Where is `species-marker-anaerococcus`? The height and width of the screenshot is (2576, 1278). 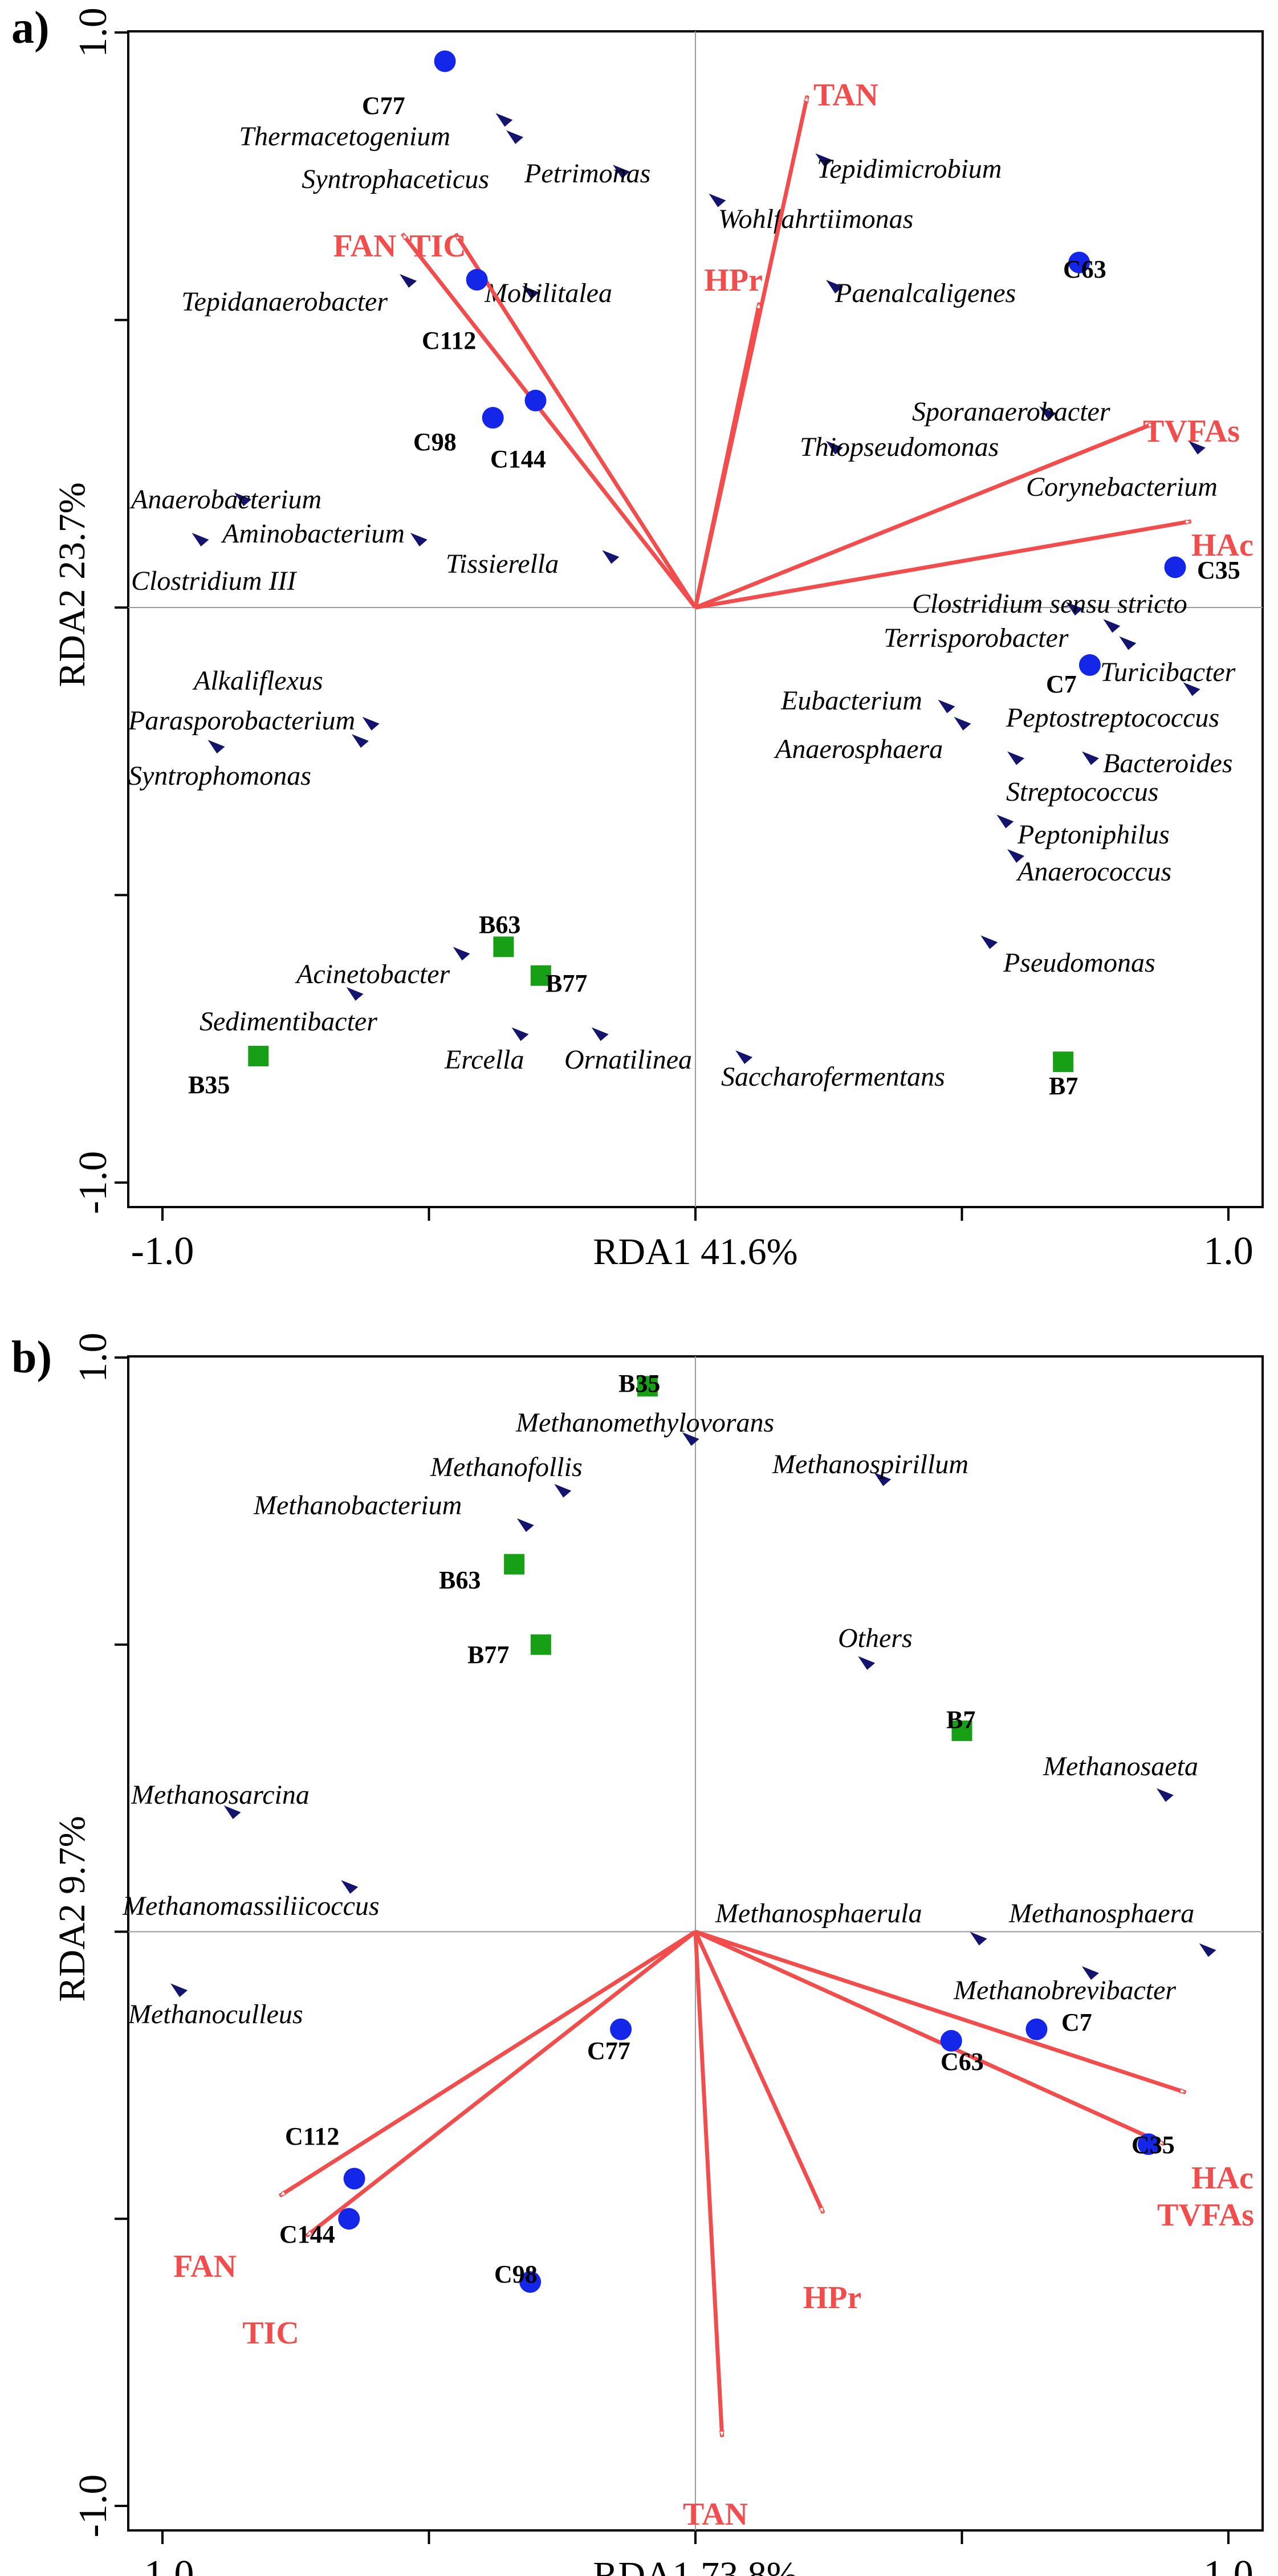
species-marker-anaerococcus is located at coordinates (1015, 856).